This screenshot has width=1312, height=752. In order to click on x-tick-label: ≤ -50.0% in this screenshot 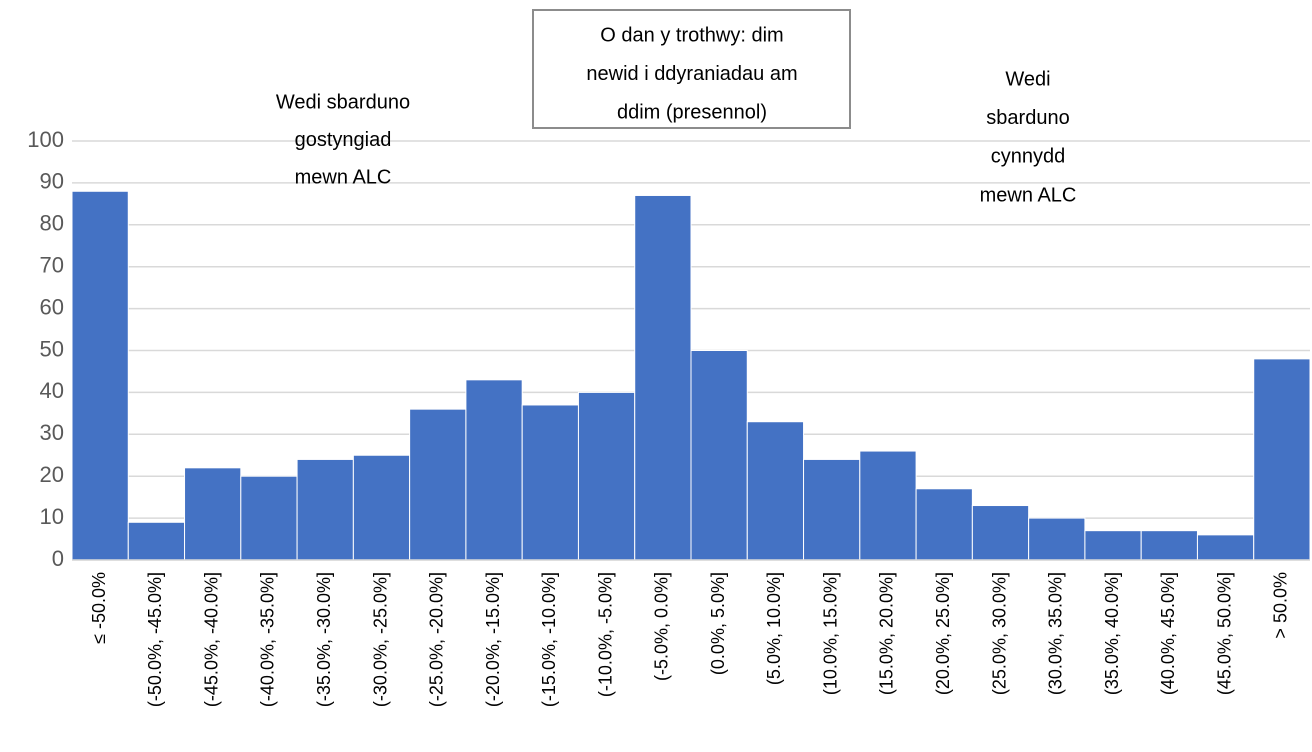, I will do `click(99, 608)`.